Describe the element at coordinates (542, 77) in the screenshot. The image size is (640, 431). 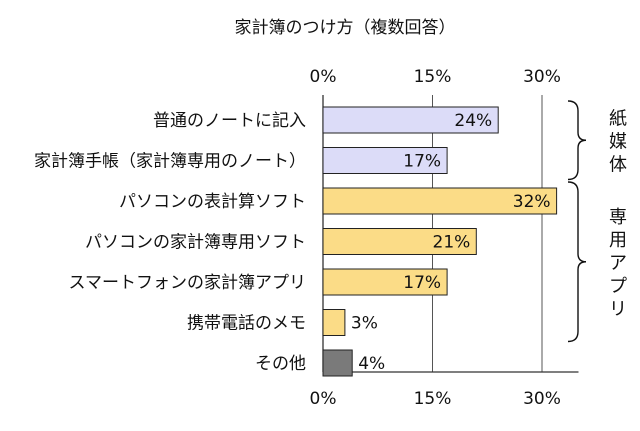
I see `x-tick-label-top: 30%` at that location.